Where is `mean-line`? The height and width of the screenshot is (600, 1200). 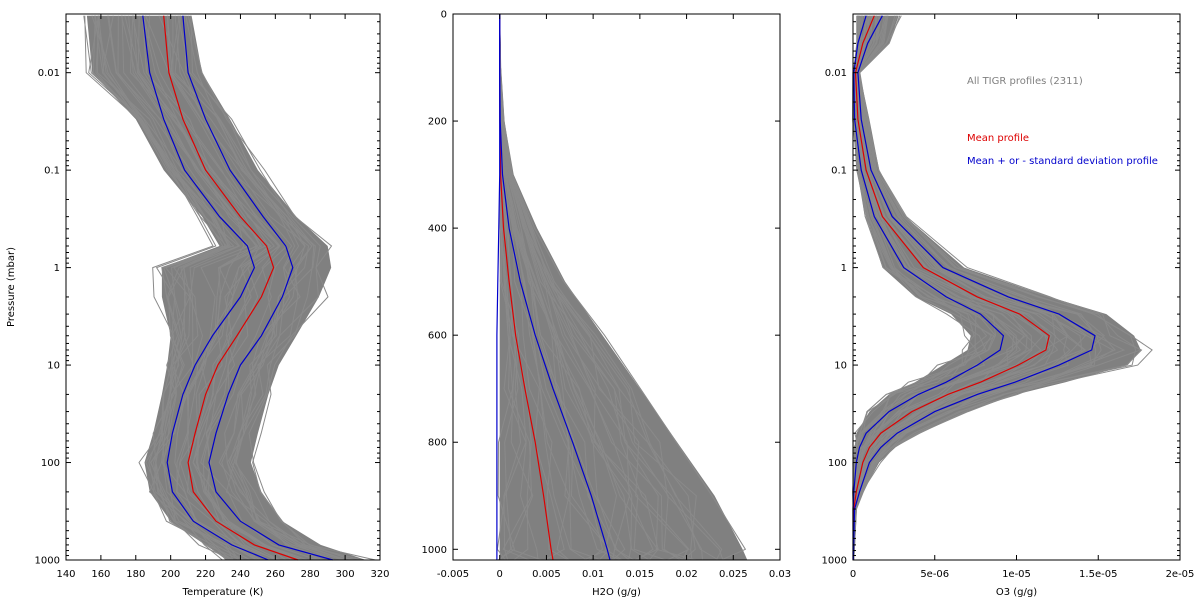
mean-line is located at coordinates (231, 288).